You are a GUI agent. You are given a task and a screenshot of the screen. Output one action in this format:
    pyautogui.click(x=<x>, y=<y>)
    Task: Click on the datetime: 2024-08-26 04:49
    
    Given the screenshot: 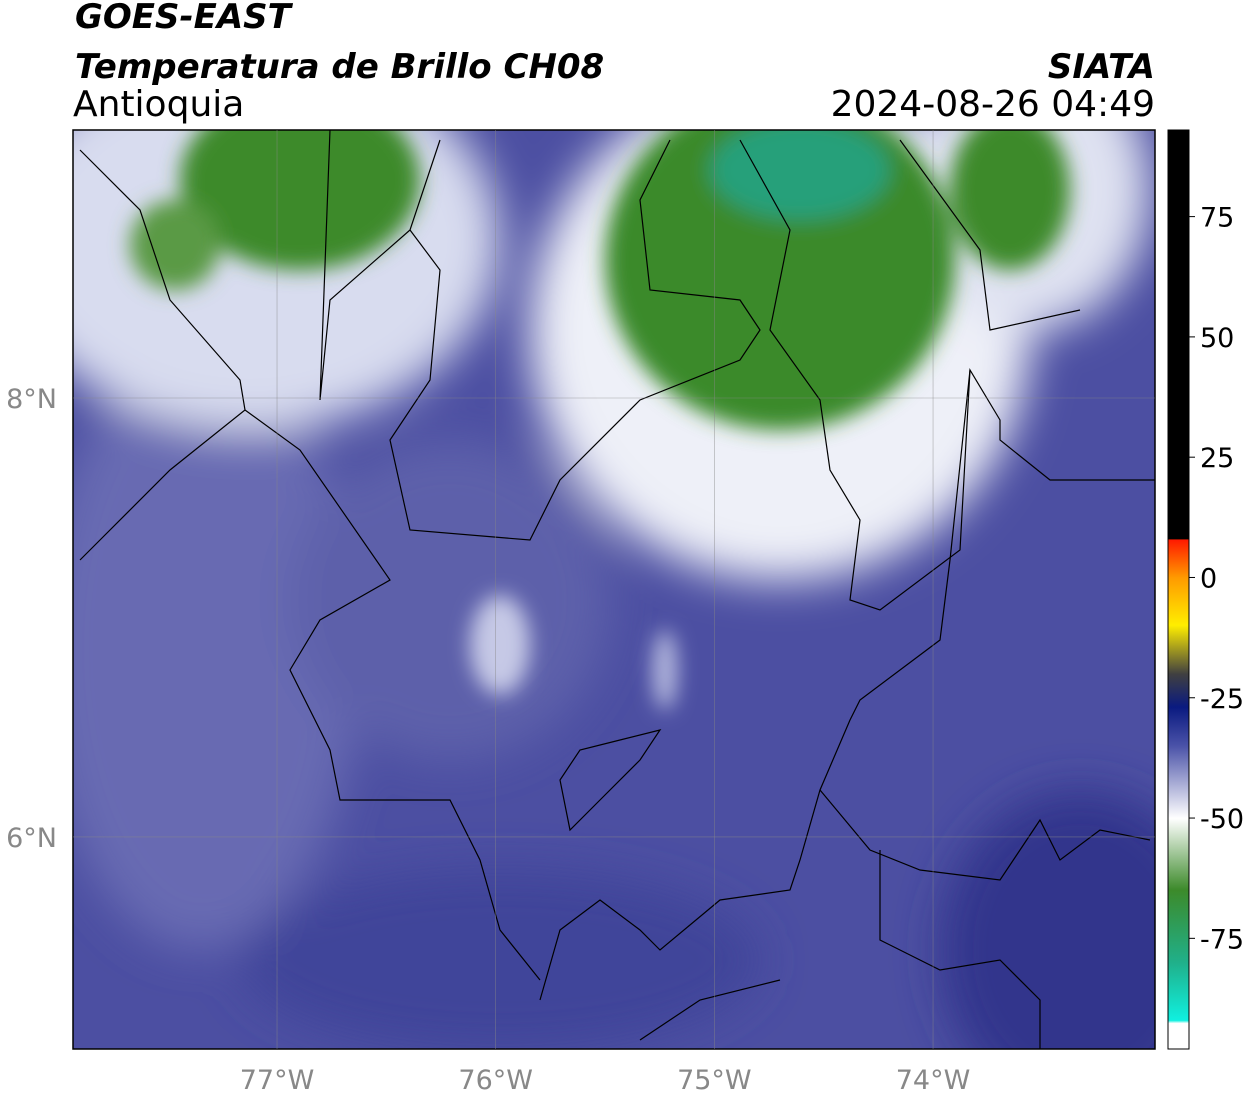 What is the action you would take?
    pyautogui.click(x=993, y=104)
    